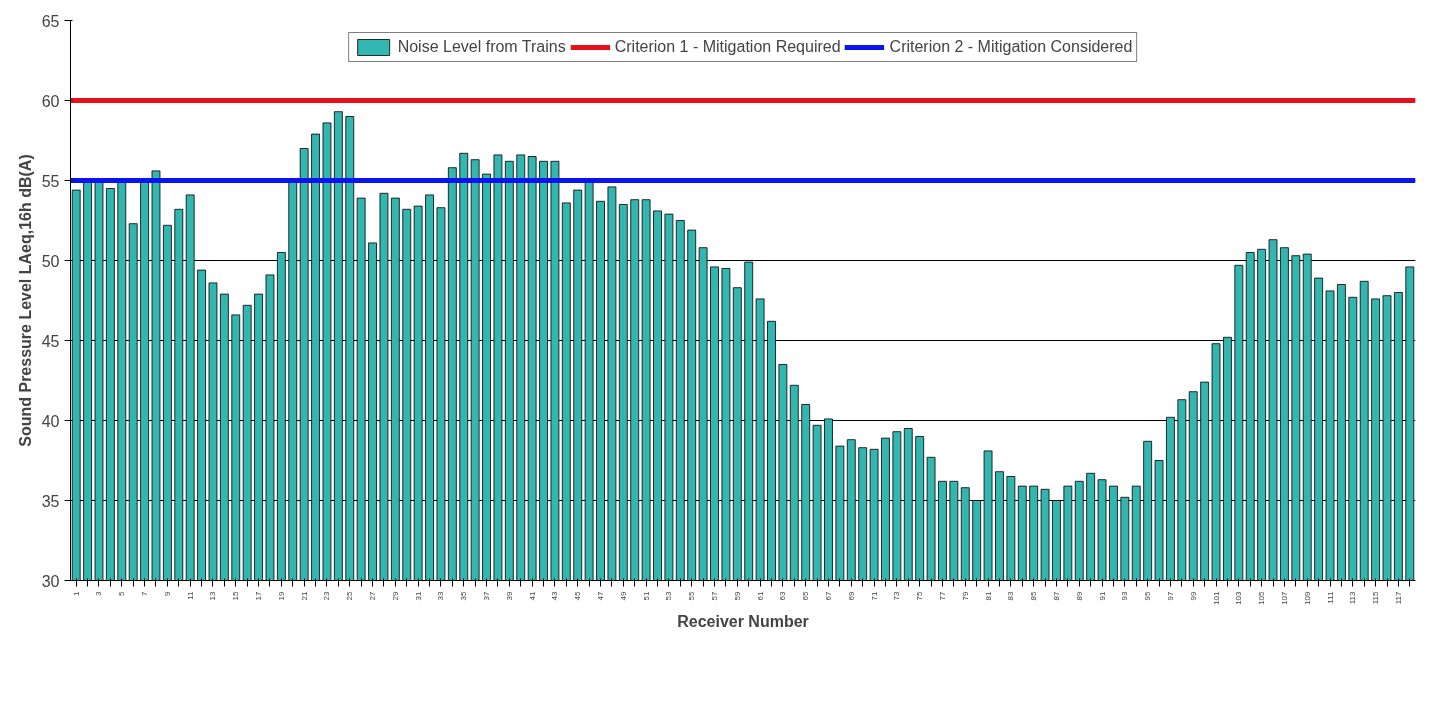 This screenshot has width=1450, height=720. What do you see at coordinates (743, 621) in the screenshot?
I see `x-axis-title: Receiver Number` at bounding box center [743, 621].